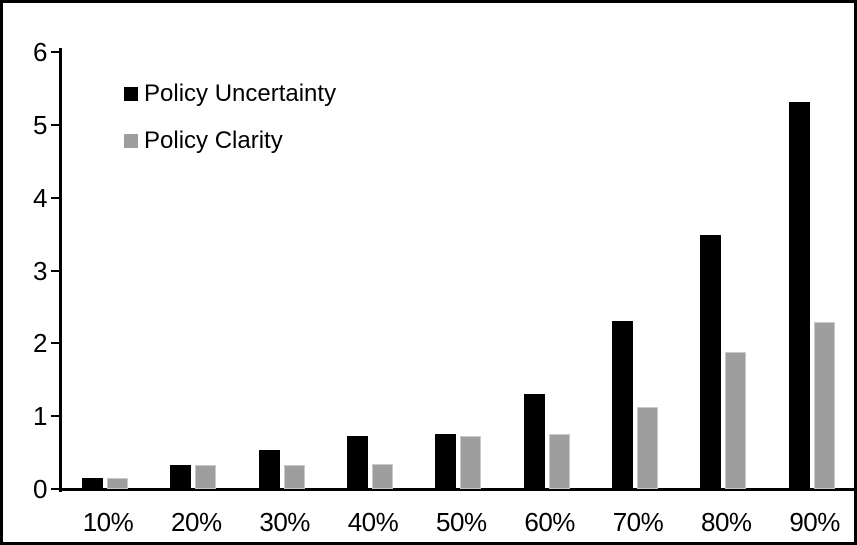 The image size is (857, 545). Describe the element at coordinates (471, 462) in the screenshot. I see `bar-policy-clarity-50pct` at that location.